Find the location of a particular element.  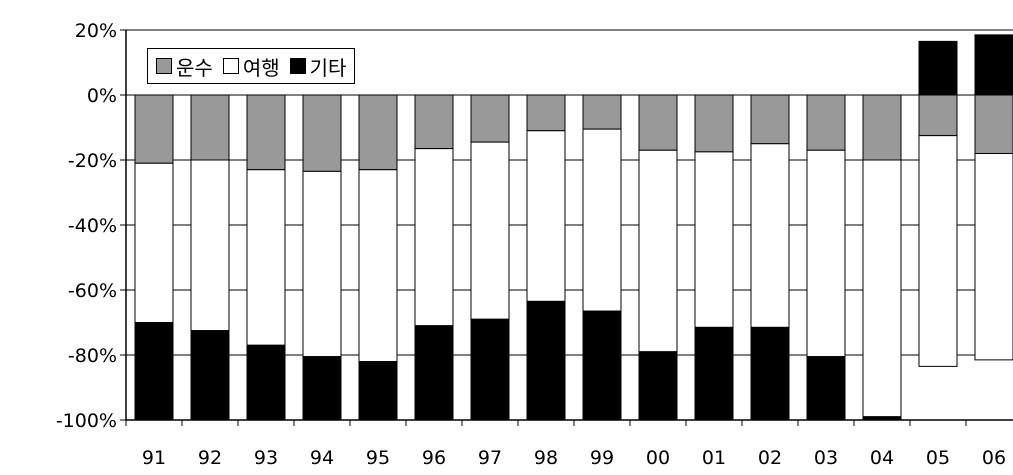

x-tick-label: 06 is located at coordinates (994, 458).